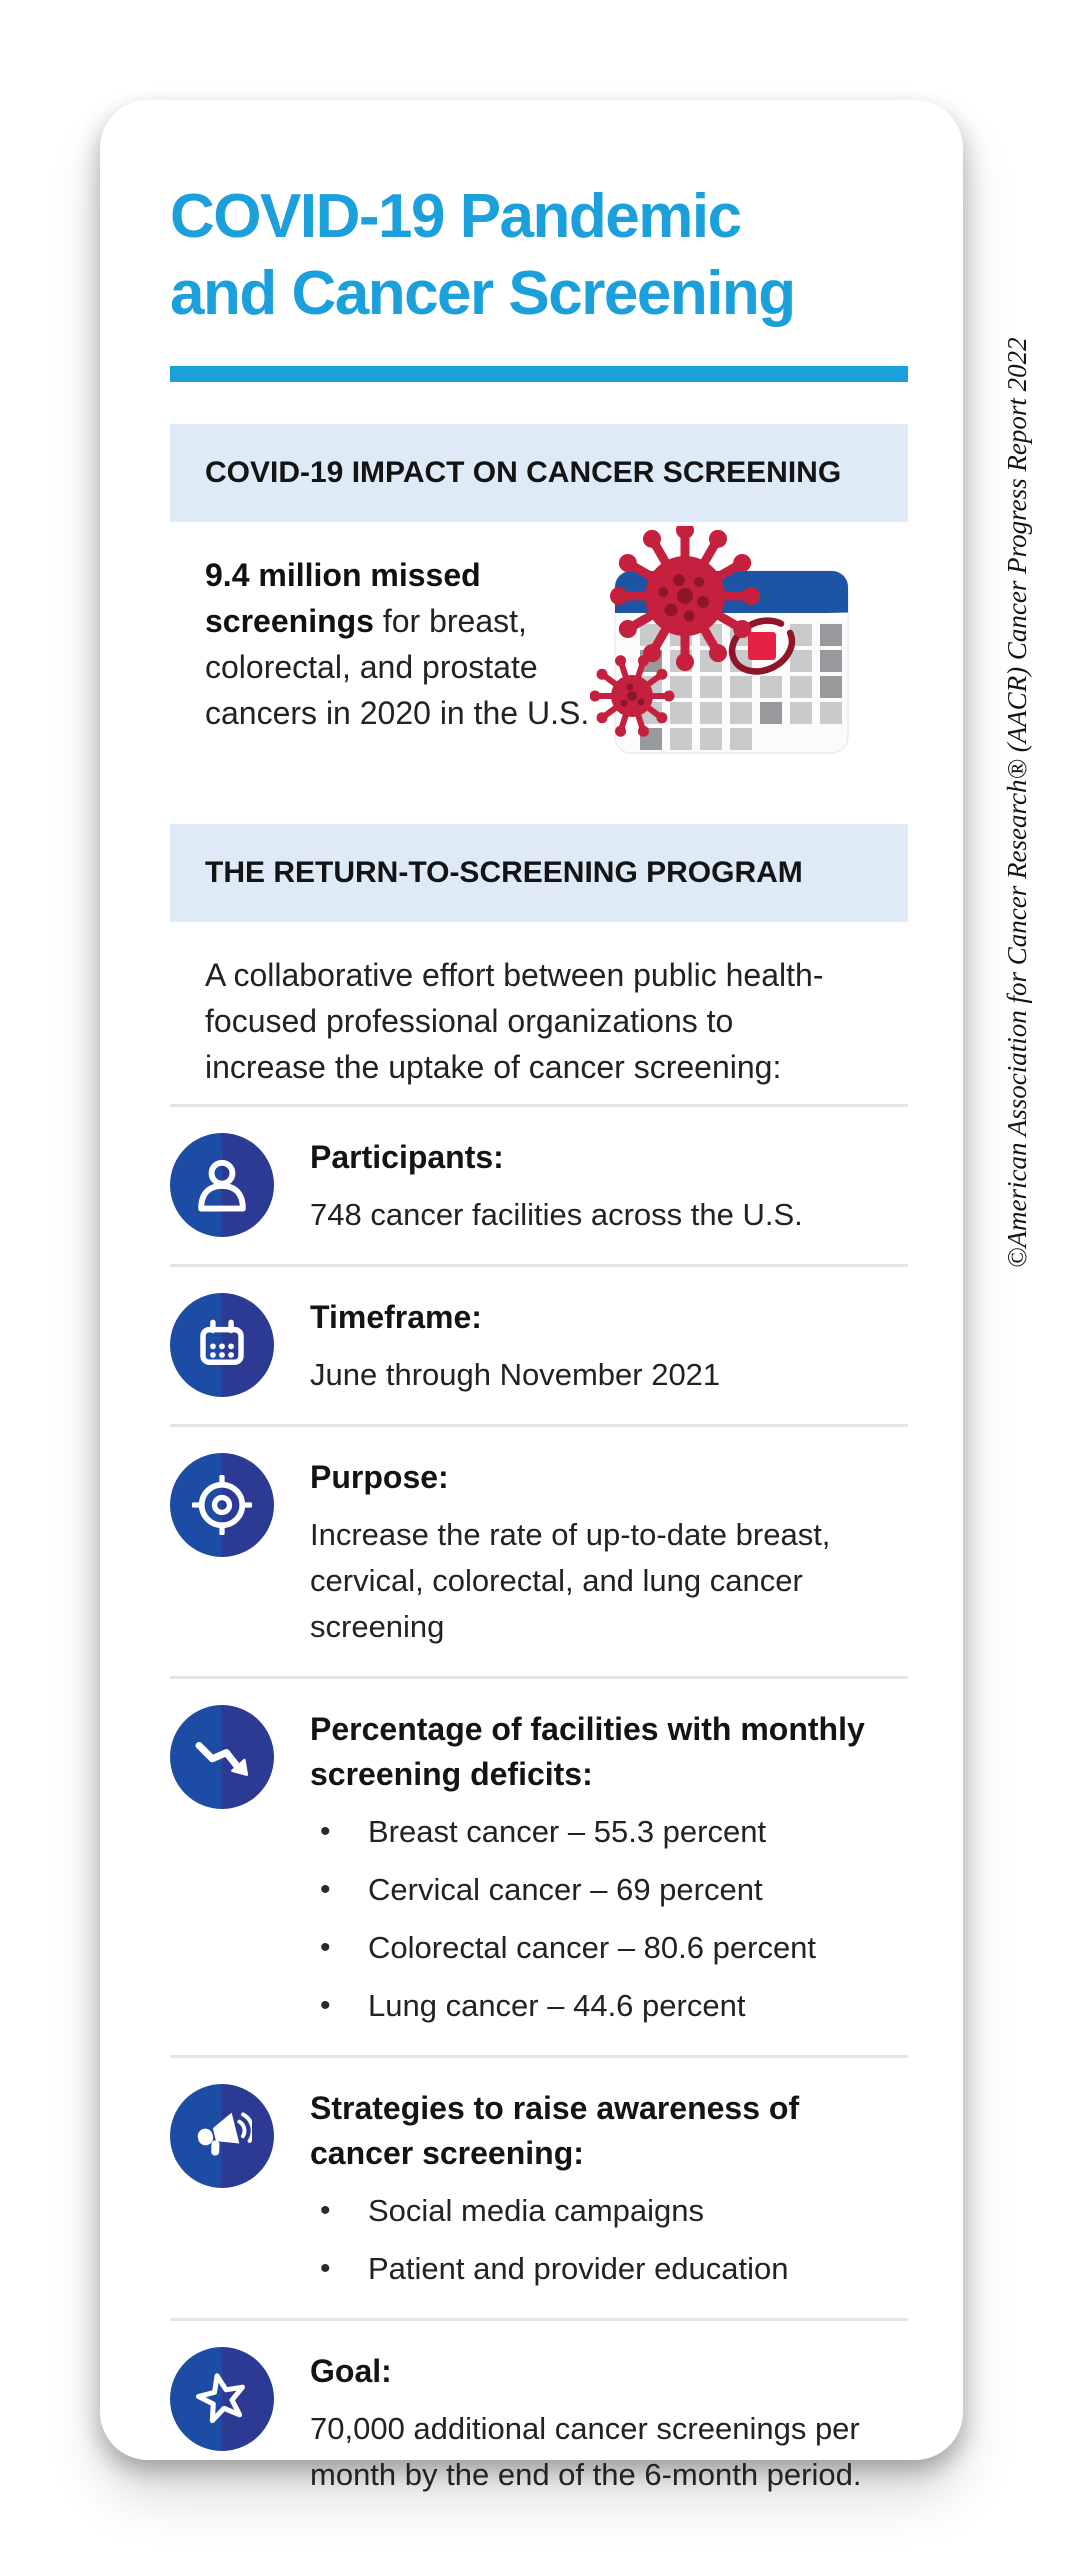  What do you see at coordinates (351, 2371) in the screenshot?
I see `row-label: Goal:` at bounding box center [351, 2371].